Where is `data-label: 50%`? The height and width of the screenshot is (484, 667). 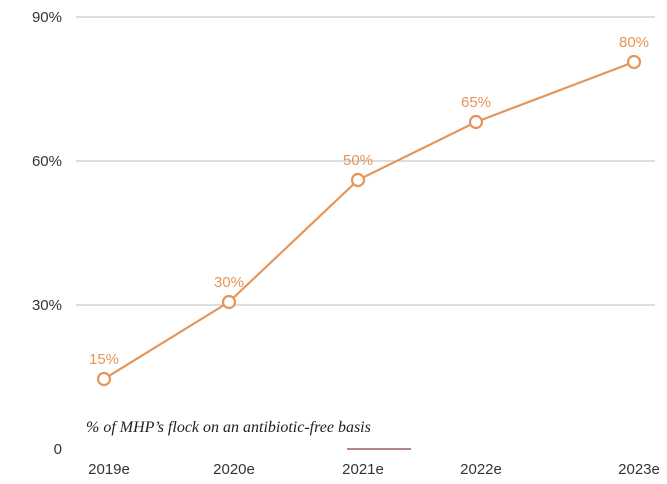 data-label: 50% is located at coordinates (358, 160).